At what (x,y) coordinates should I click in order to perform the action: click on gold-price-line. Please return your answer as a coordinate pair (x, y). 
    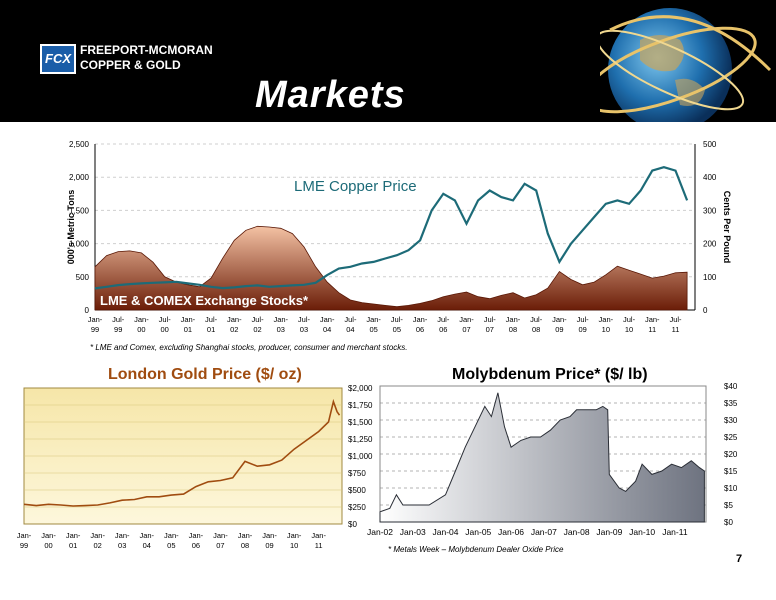
    Looking at the image, I should click on (182, 452).